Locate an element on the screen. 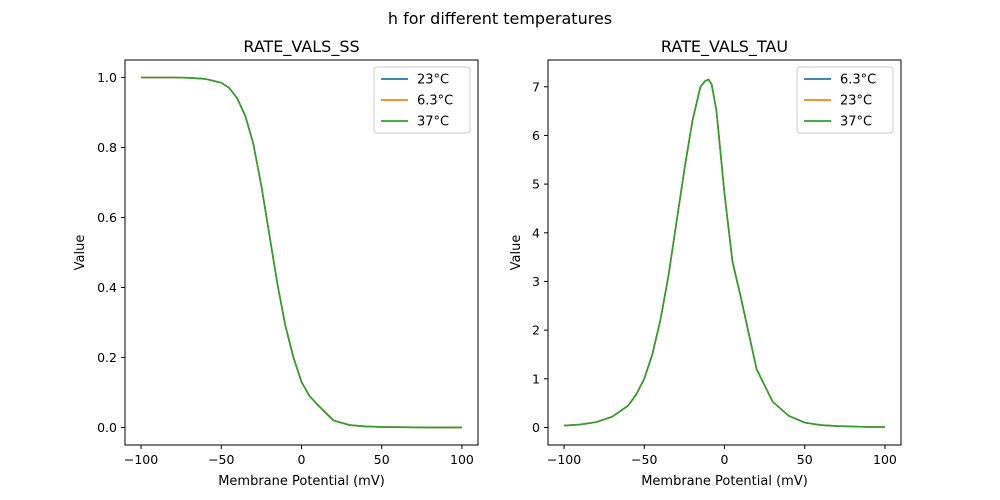  y-tick-label: 1 is located at coordinates (536, 378).